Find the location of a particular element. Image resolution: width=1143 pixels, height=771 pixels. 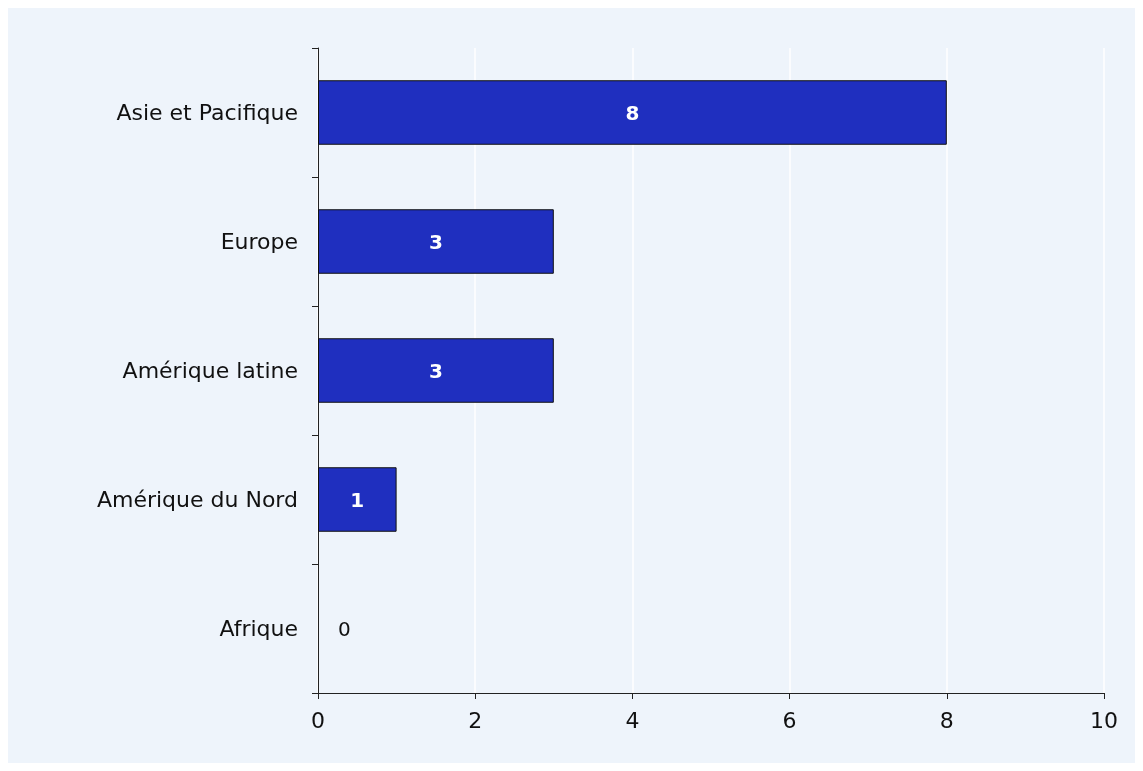

x-tick-label: 4 is located at coordinates (632, 720).